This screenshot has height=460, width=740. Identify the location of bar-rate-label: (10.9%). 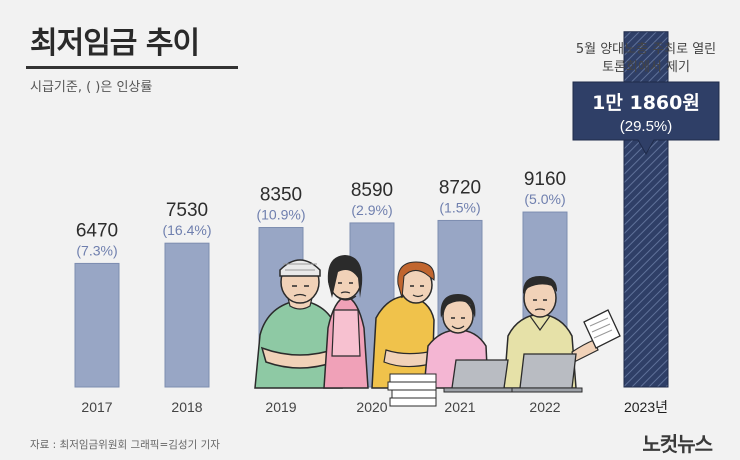
(280, 215).